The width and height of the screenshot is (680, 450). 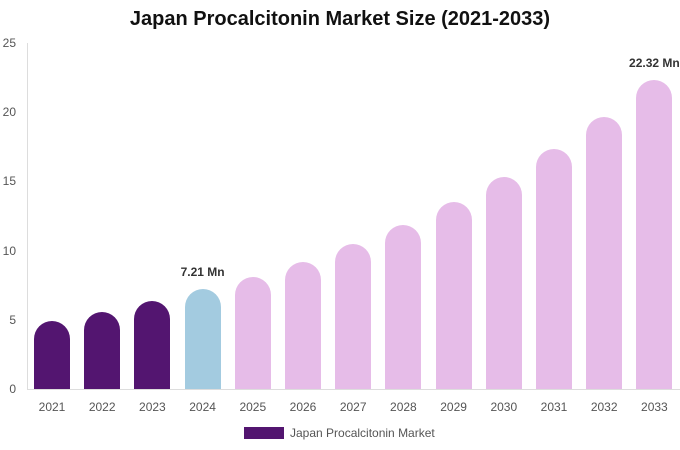 What do you see at coordinates (102, 407) in the screenshot?
I see `x-tick-label: 2022` at bounding box center [102, 407].